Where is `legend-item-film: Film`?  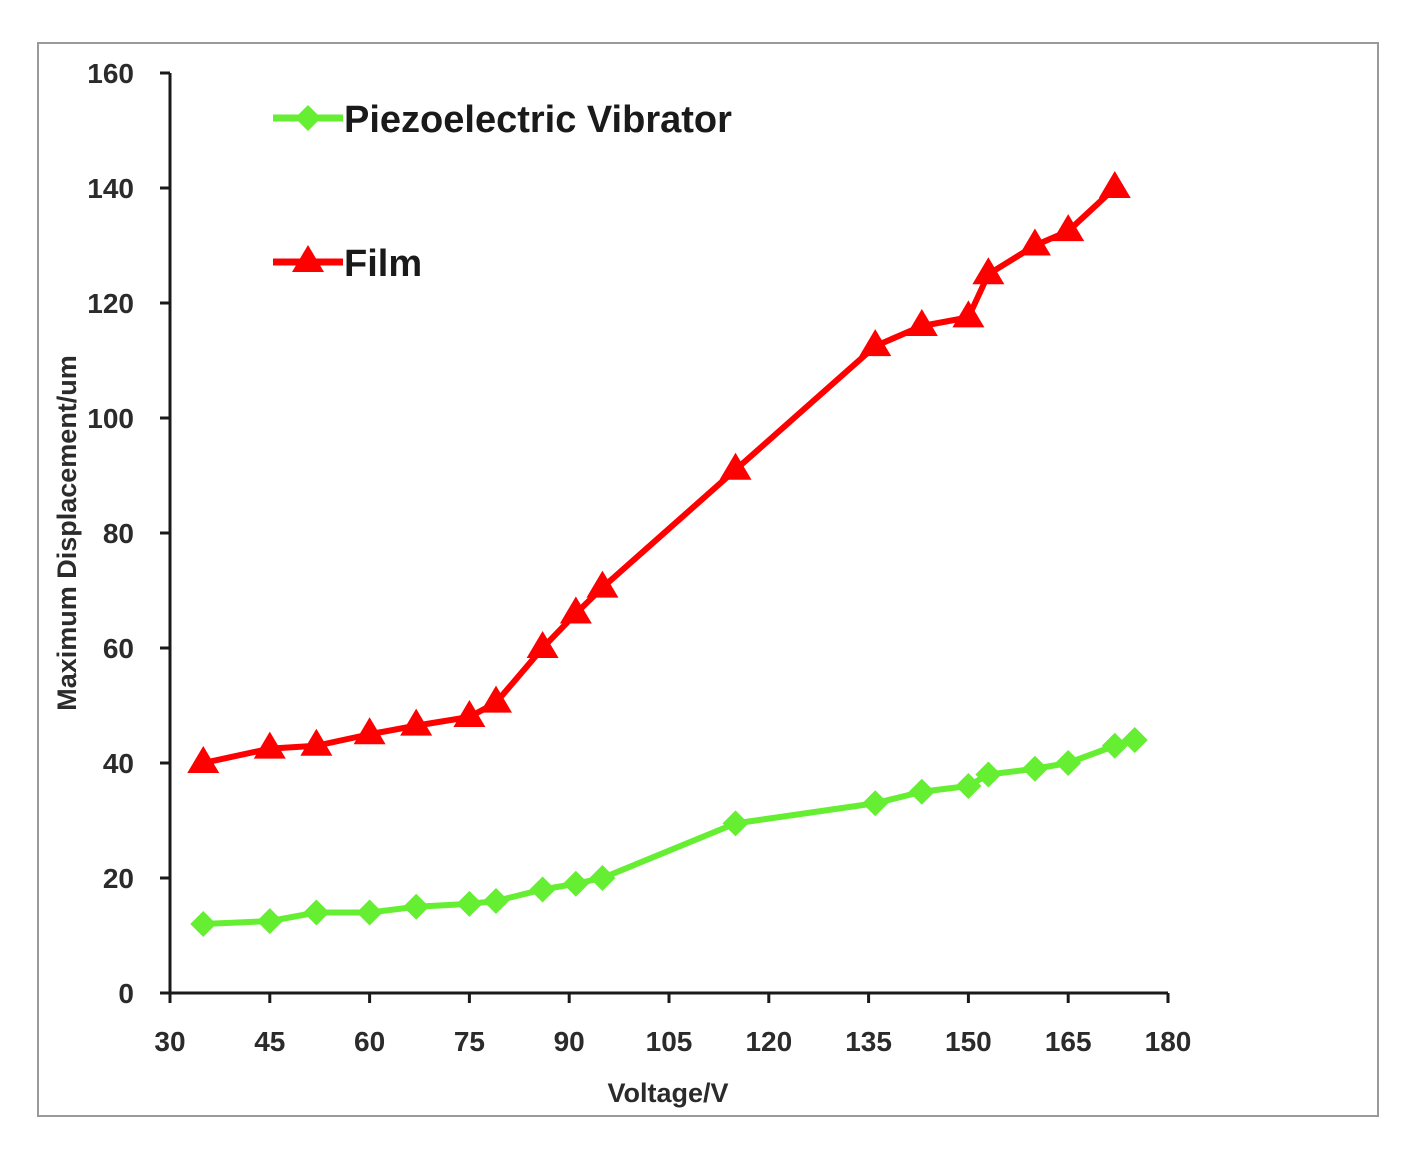
legend-item-film: Film is located at coordinates (347, 264).